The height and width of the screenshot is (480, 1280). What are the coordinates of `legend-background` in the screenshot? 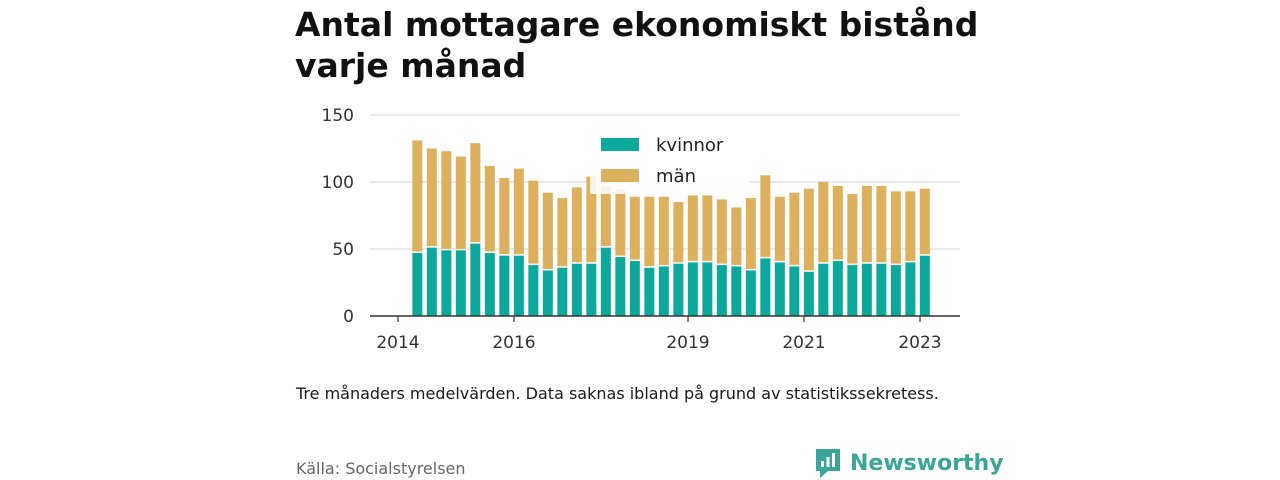 It's located at (670, 160).